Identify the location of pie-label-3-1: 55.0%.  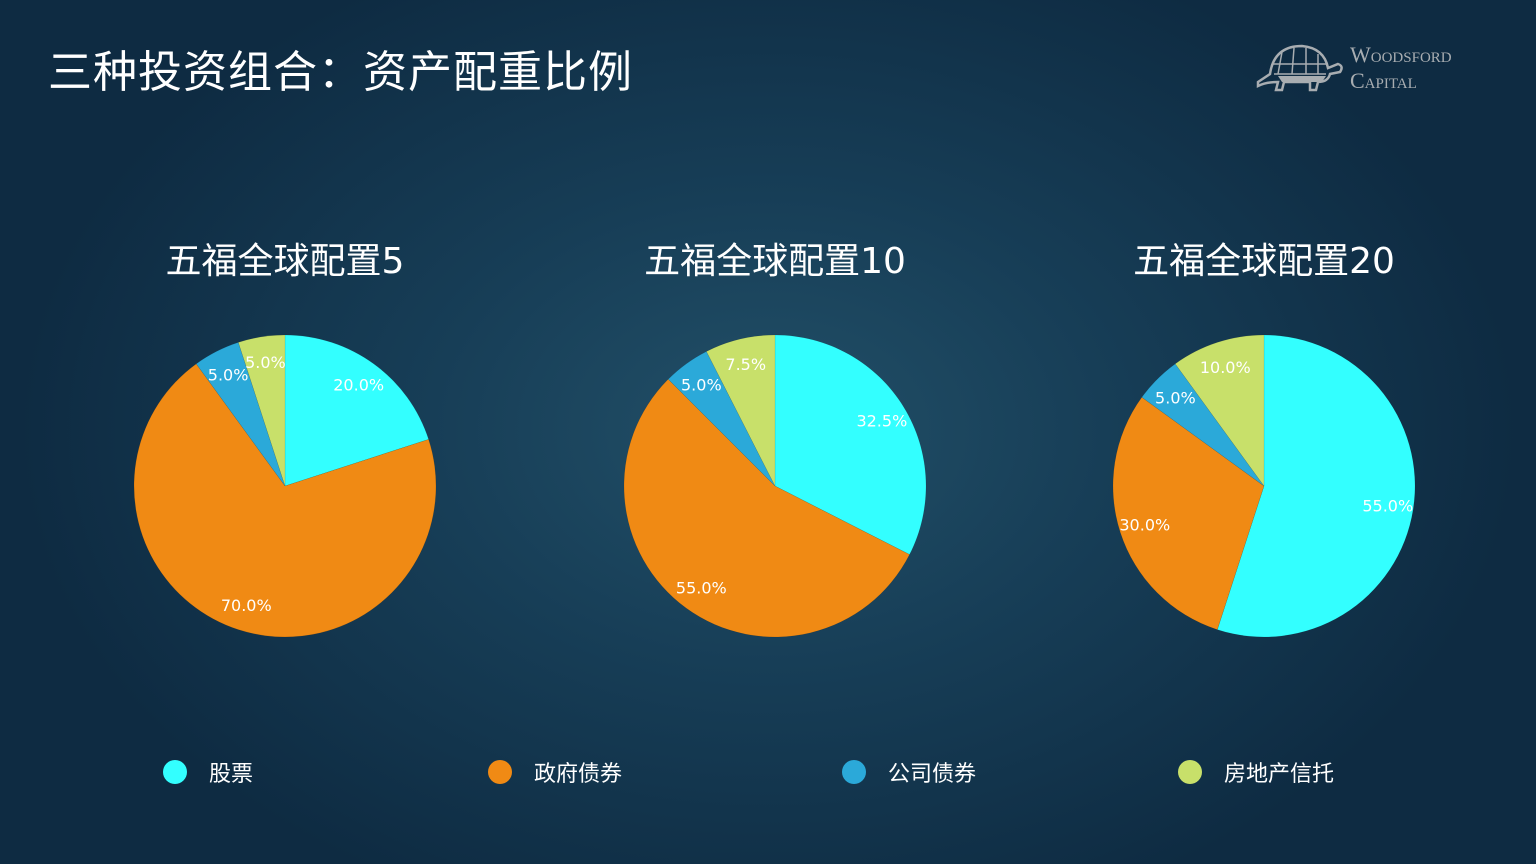
(1387, 506).